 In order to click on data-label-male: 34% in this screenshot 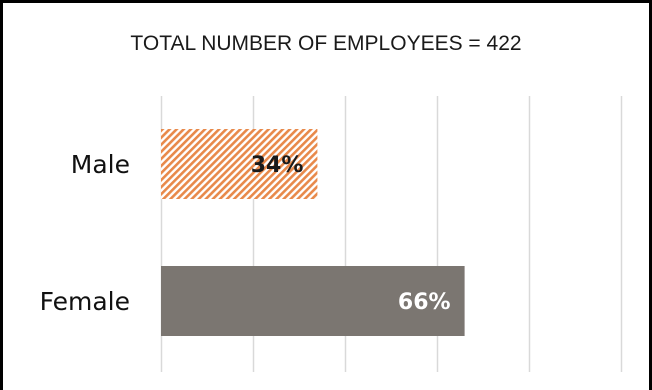, I will do `click(277, 165)`.